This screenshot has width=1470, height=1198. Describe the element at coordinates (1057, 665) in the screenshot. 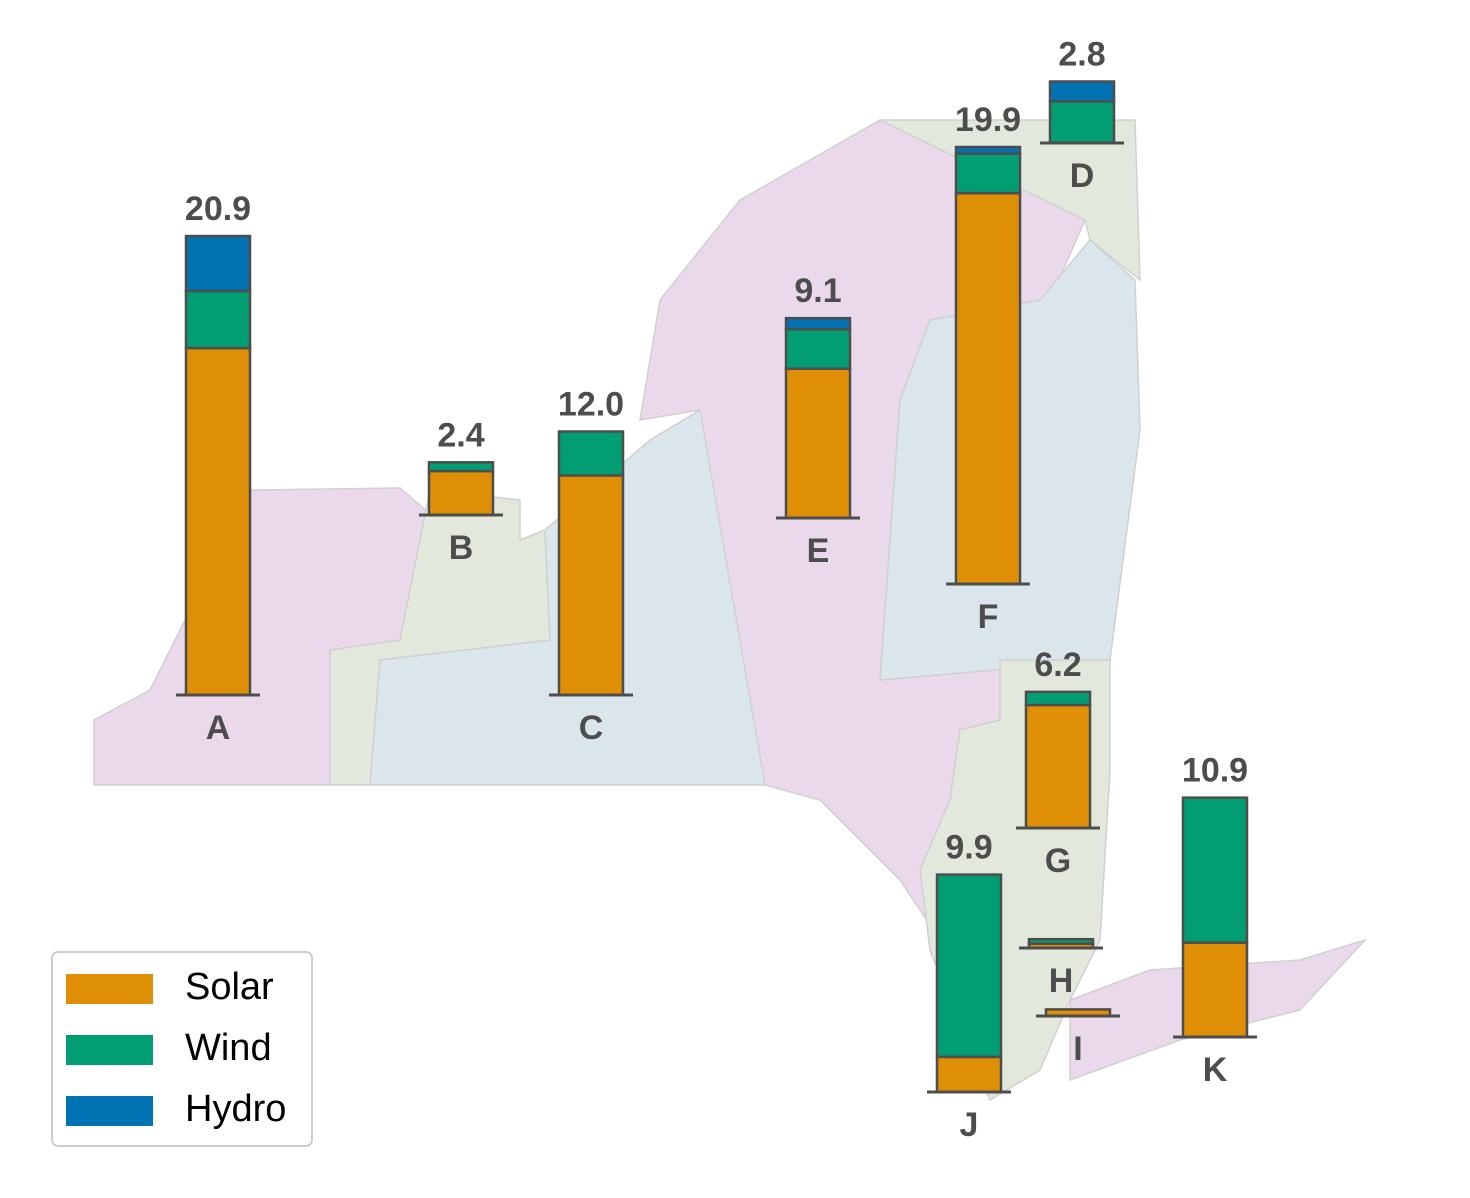

I see `total-label: 6.2` at that location.